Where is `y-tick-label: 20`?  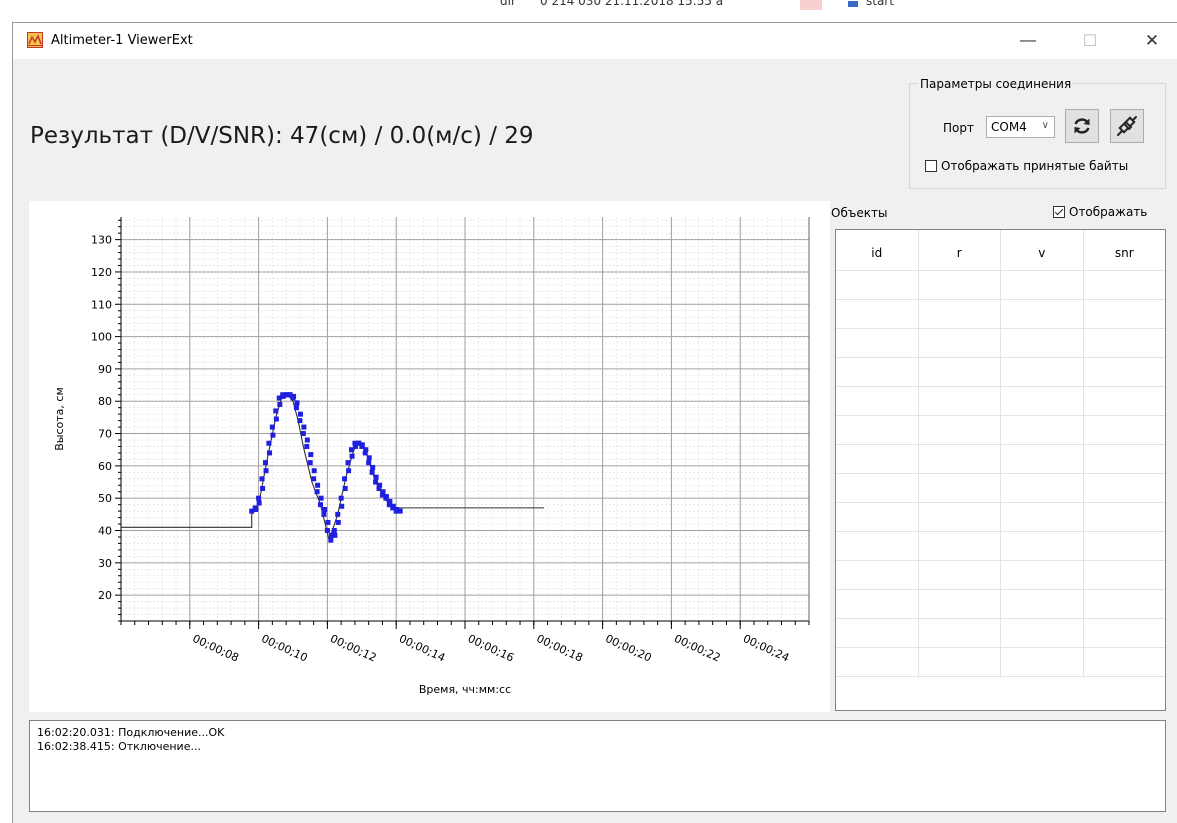 y-tick-label: 20 is located at coordinates (105, 595).